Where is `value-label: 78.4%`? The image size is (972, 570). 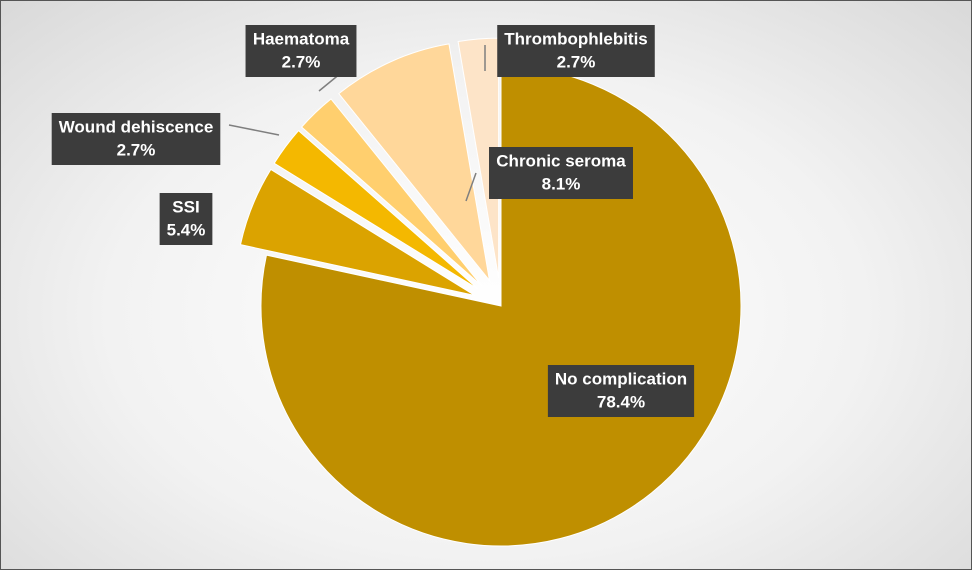
value-label: 78.4% is located at coordinates (621, 401).